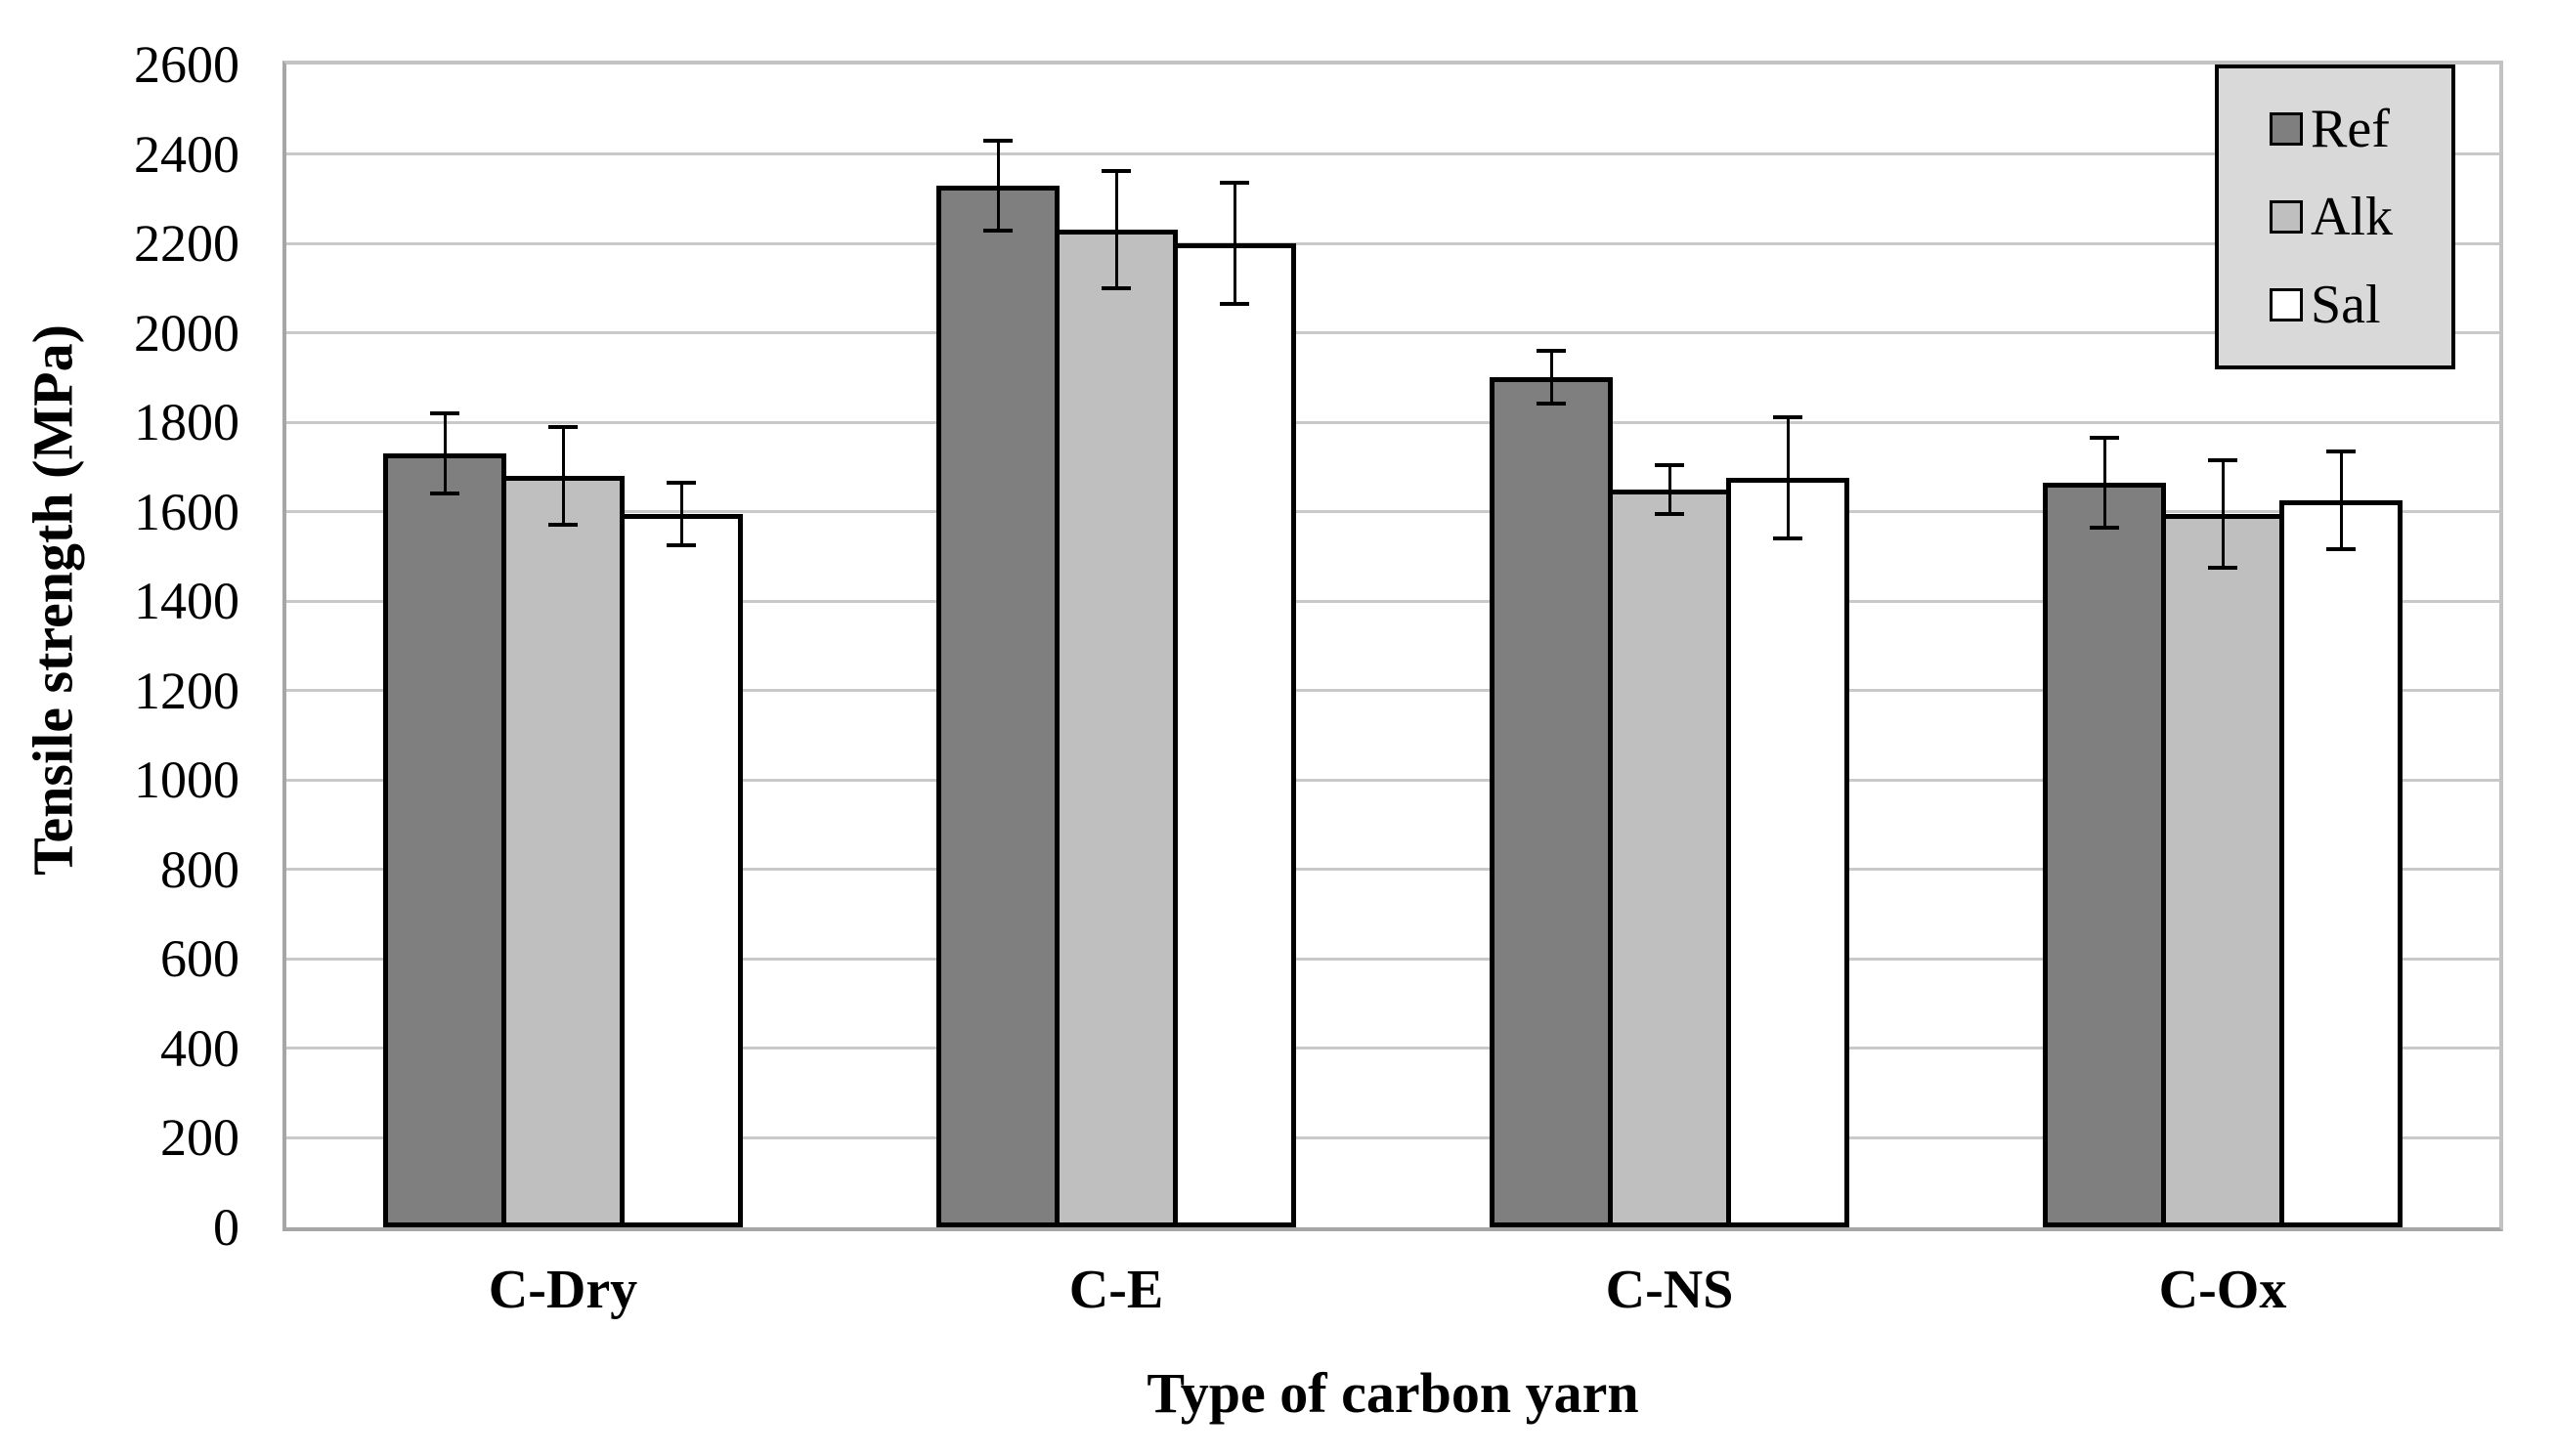 This screenshot has width=2555, height=1456. Describe the element at coordinates (445, 453) in the screenshot. I see `error-bar-ref-c-dry` at that location.